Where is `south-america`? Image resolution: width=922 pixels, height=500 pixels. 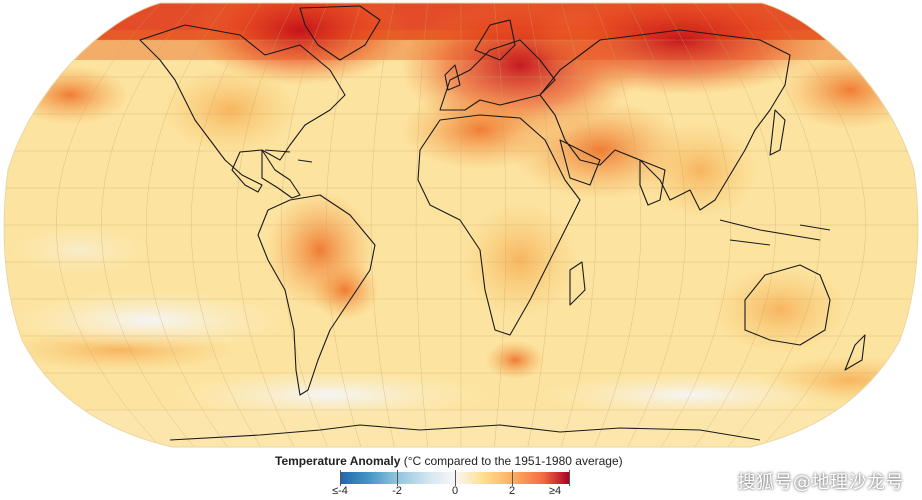
south-america is located at coordinates (316, 295).